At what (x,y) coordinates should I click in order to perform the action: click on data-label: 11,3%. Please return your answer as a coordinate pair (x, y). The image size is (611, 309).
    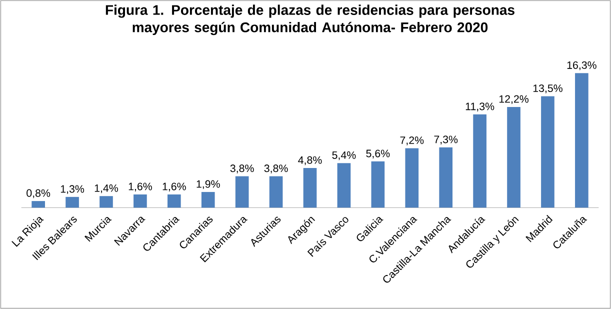
    Looking at the image, I should click on (480, 107).